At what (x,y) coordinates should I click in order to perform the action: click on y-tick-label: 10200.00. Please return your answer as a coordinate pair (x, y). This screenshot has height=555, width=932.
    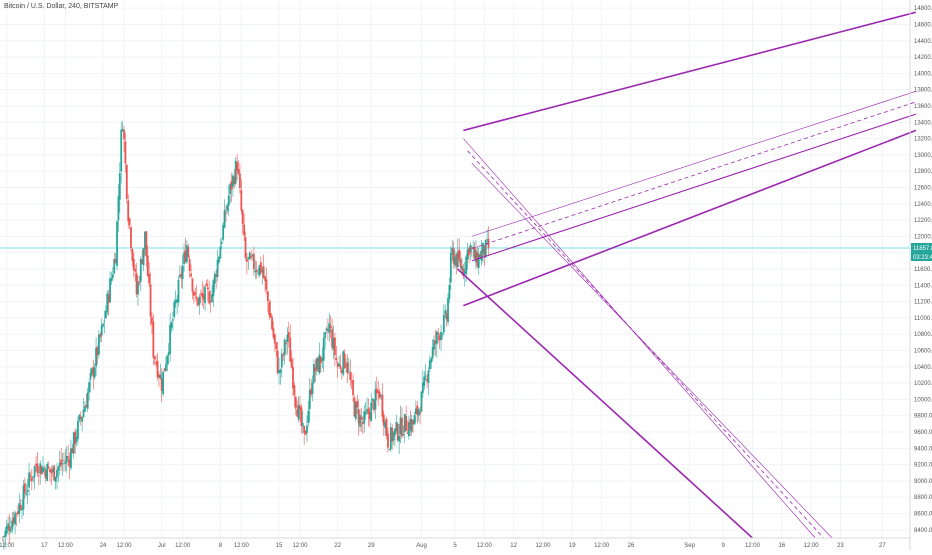
    Looking at the image, I should click on (923, 384).